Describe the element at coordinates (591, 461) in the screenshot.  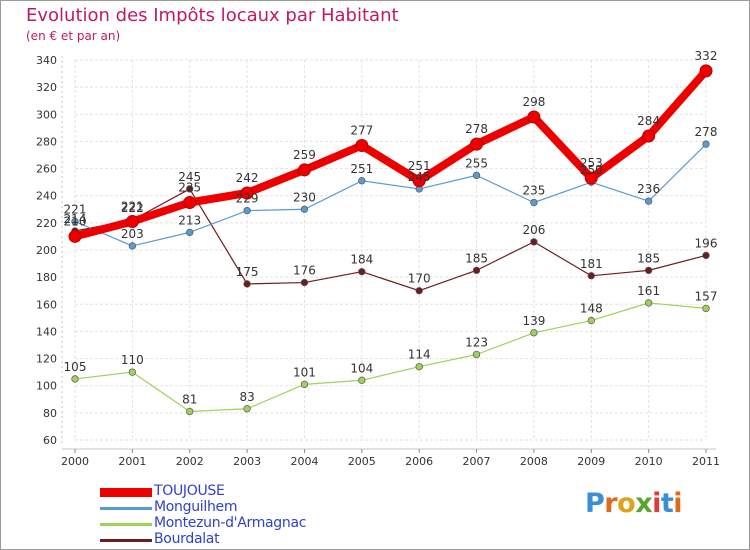
I see `x-tick-label: 2009` at that location.